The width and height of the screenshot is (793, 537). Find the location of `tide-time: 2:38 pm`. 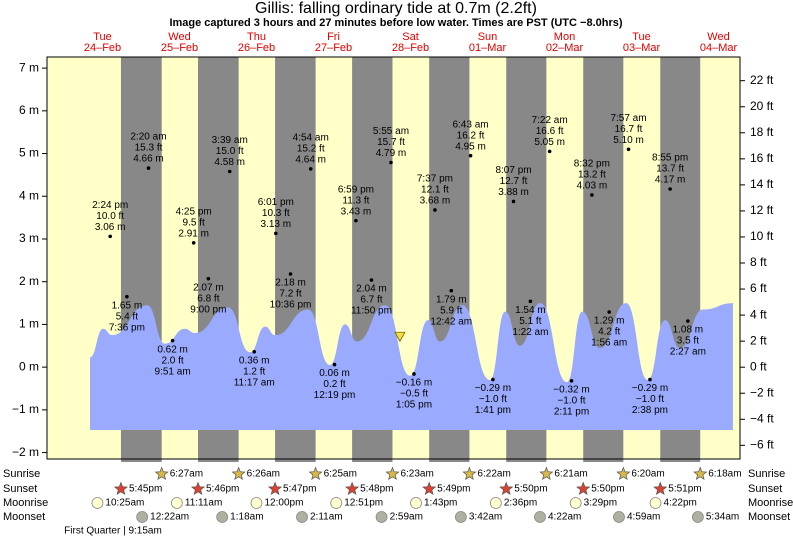

tide-time: 2:38 pm is located at coordinates (650, 410).